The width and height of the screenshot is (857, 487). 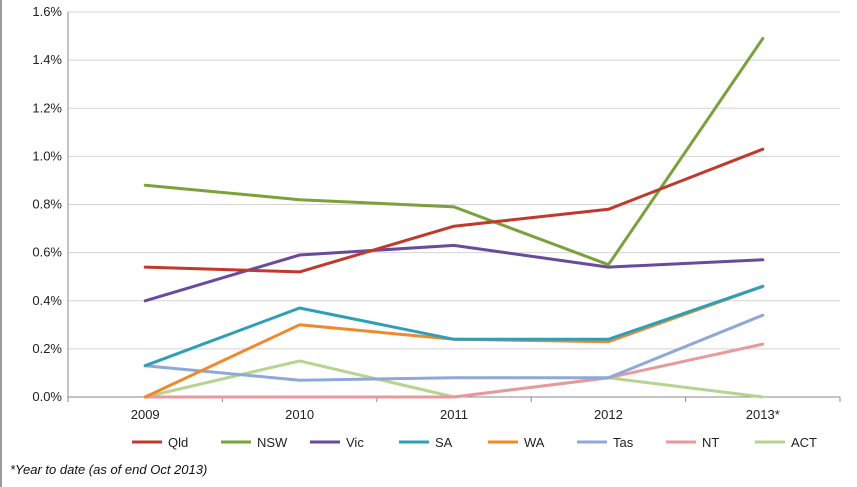 What do you see at coordinates (109, 469) in the screenshot?
I see `footnote: *Year to date (as of end Oct 2013)` at bounding box center [109, 469].